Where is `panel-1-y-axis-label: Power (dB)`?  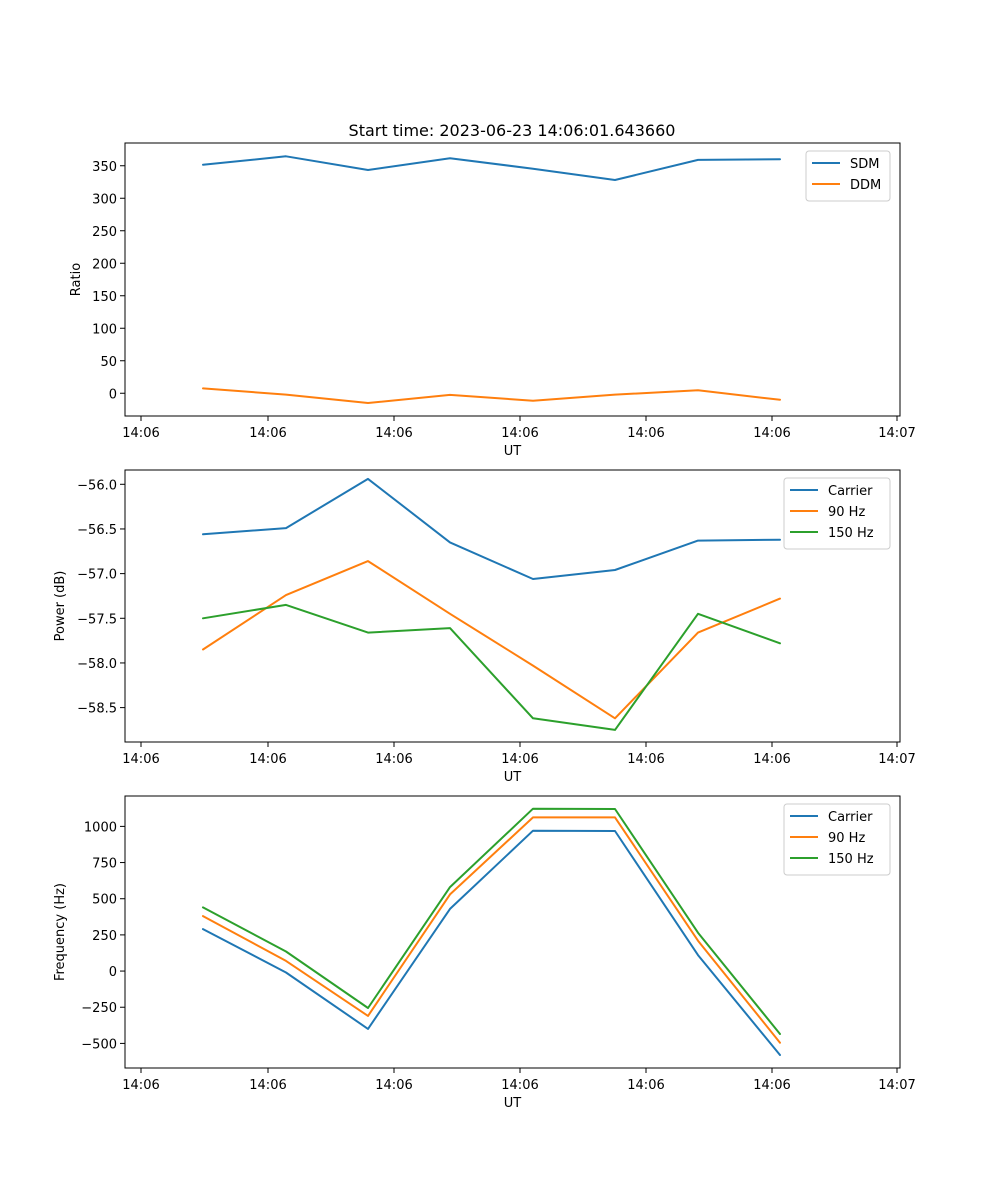 panel-1-y-axis-label: Power (dB) is located at coordinates (60, 606).